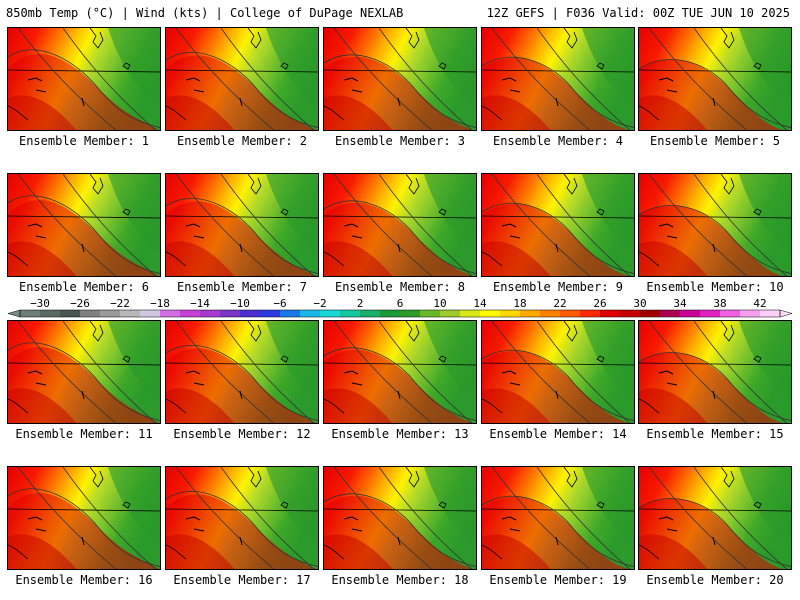 This screenshot has height=600, width=800. What do you see at coordinates (439, 303) in the screenshot?
I see `colorbar-tick-label: 10` at bounding box center [439, 303].